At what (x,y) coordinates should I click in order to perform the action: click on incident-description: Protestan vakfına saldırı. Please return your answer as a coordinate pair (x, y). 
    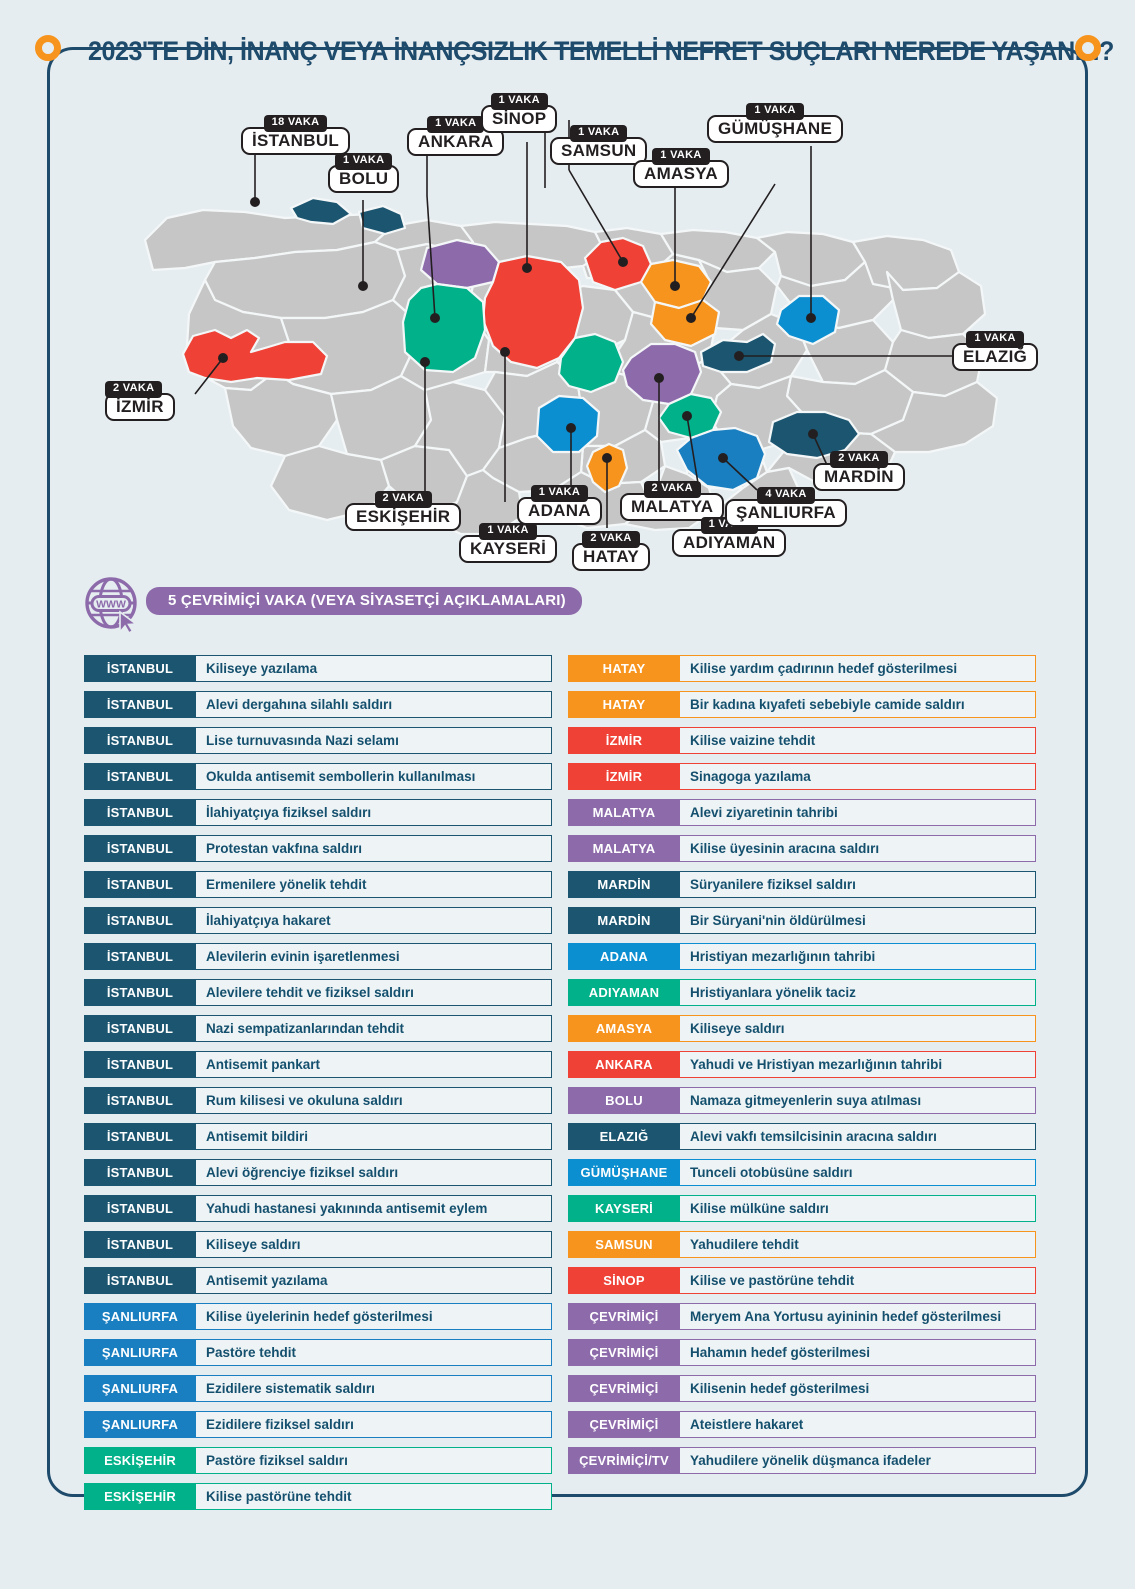
    Looking at the image, I should click on (374, 848).